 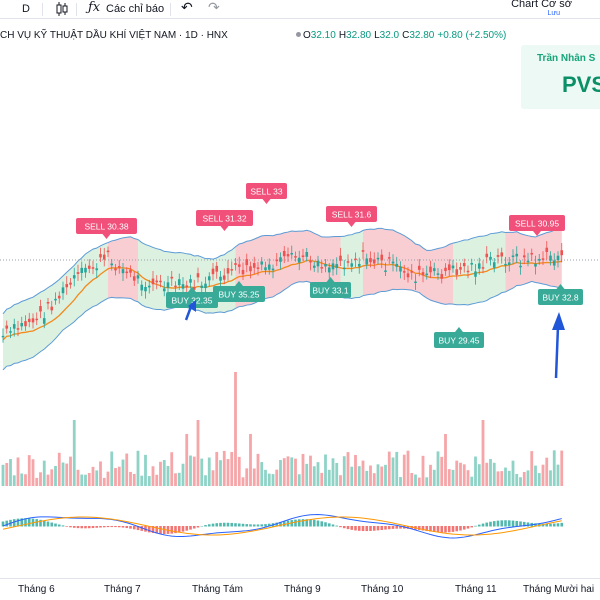 I want to click on macd-signal-line, so click(x=282, y=526).